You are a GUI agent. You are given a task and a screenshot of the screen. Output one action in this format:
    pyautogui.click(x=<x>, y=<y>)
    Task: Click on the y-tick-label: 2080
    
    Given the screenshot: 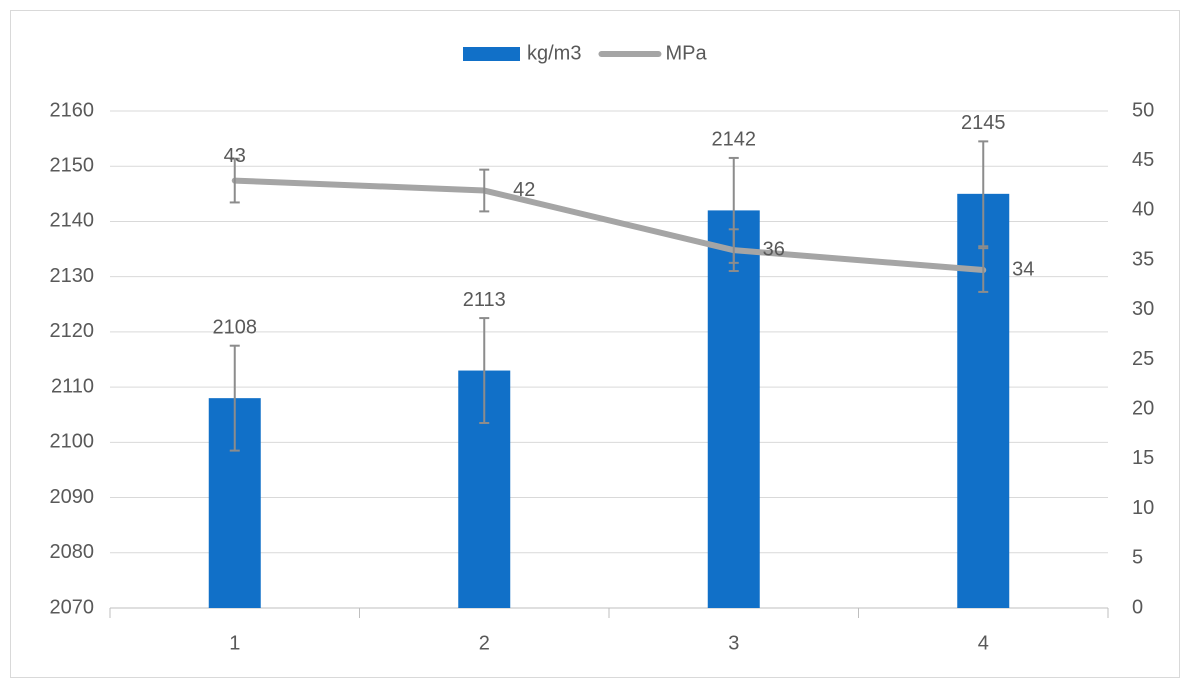 What is the action you would take?
    pyautogui.click(x=72, y=552)
    